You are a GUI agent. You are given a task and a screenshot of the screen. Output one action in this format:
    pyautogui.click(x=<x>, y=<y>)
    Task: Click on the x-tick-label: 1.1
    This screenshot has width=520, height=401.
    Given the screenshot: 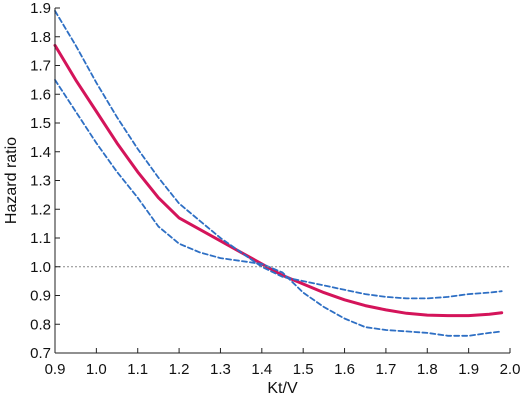 What is the action you would take?
    pyautogui.click(x=137, y=369)
    